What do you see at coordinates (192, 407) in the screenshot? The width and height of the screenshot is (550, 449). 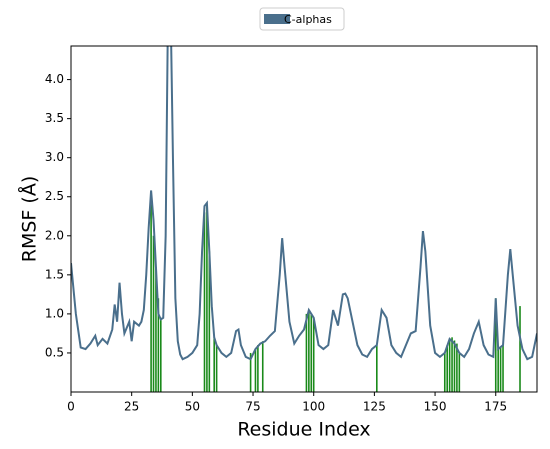 I see `x-tick-label: 50` at bounding box center [192, 407].